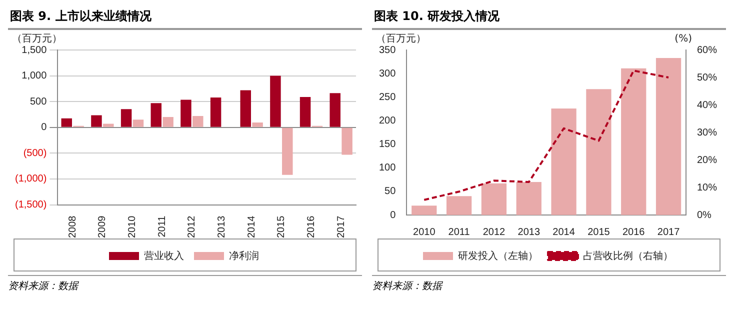 Image resolution: width=737 pixels, height=321 pixels. Describe the element at coordinates (387, 168) in the screenshot. I see `y-tick-label: 100` at that location.